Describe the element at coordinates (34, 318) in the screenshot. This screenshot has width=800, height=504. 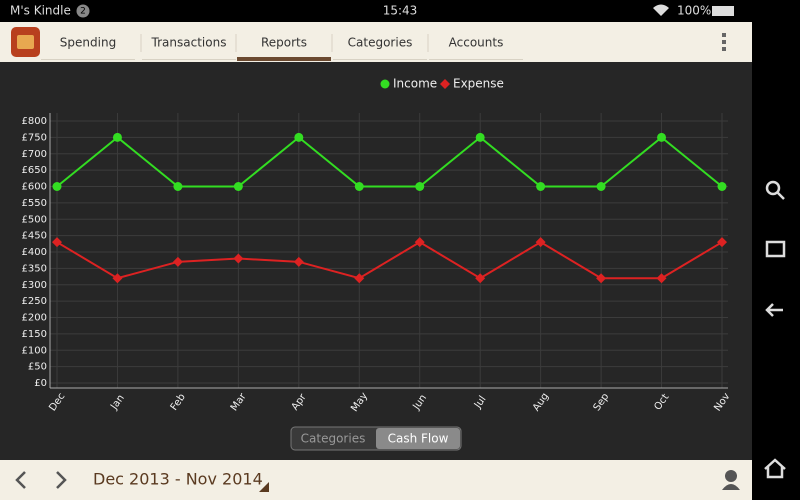
I see `y-tick-label: £200` at that location.